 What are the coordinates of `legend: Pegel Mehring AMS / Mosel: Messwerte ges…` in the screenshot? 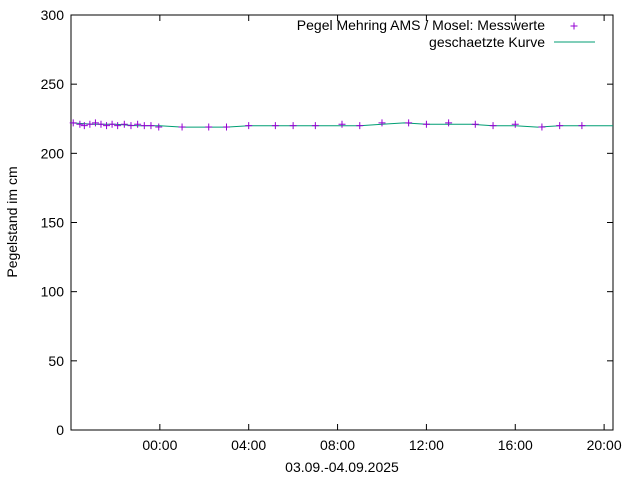 It's located at (446, 33).